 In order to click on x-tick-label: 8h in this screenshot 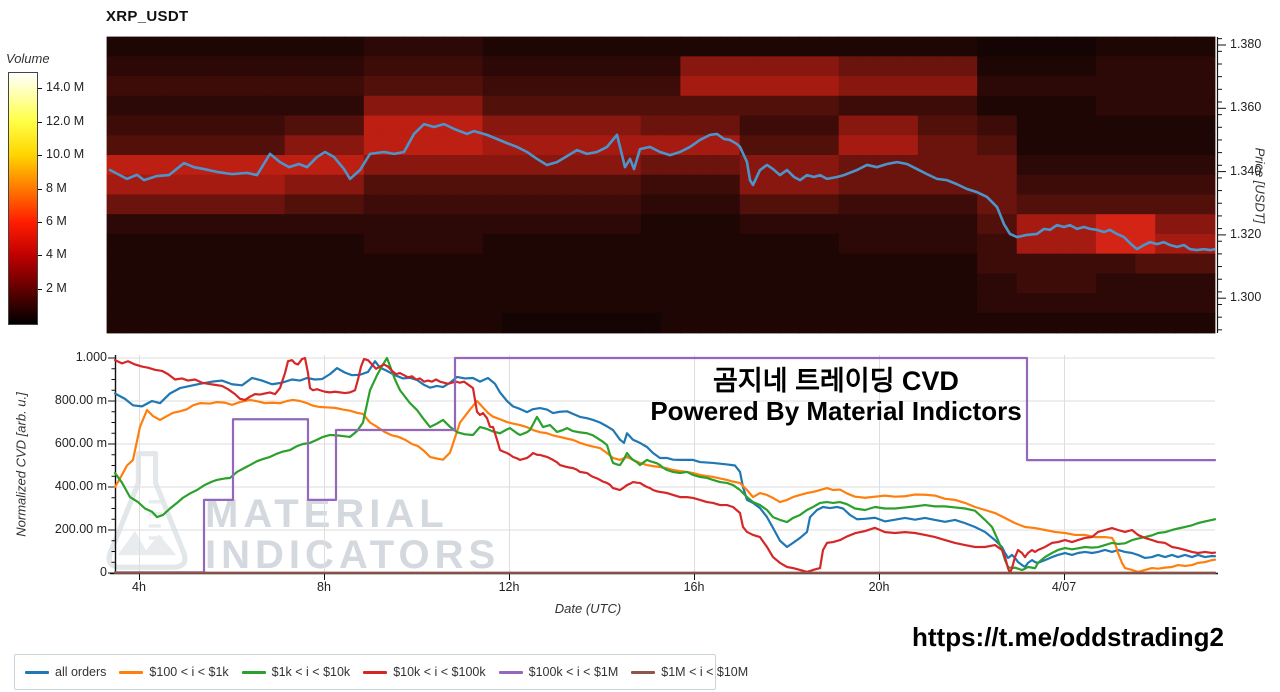, I will do `click(324, 587)`.